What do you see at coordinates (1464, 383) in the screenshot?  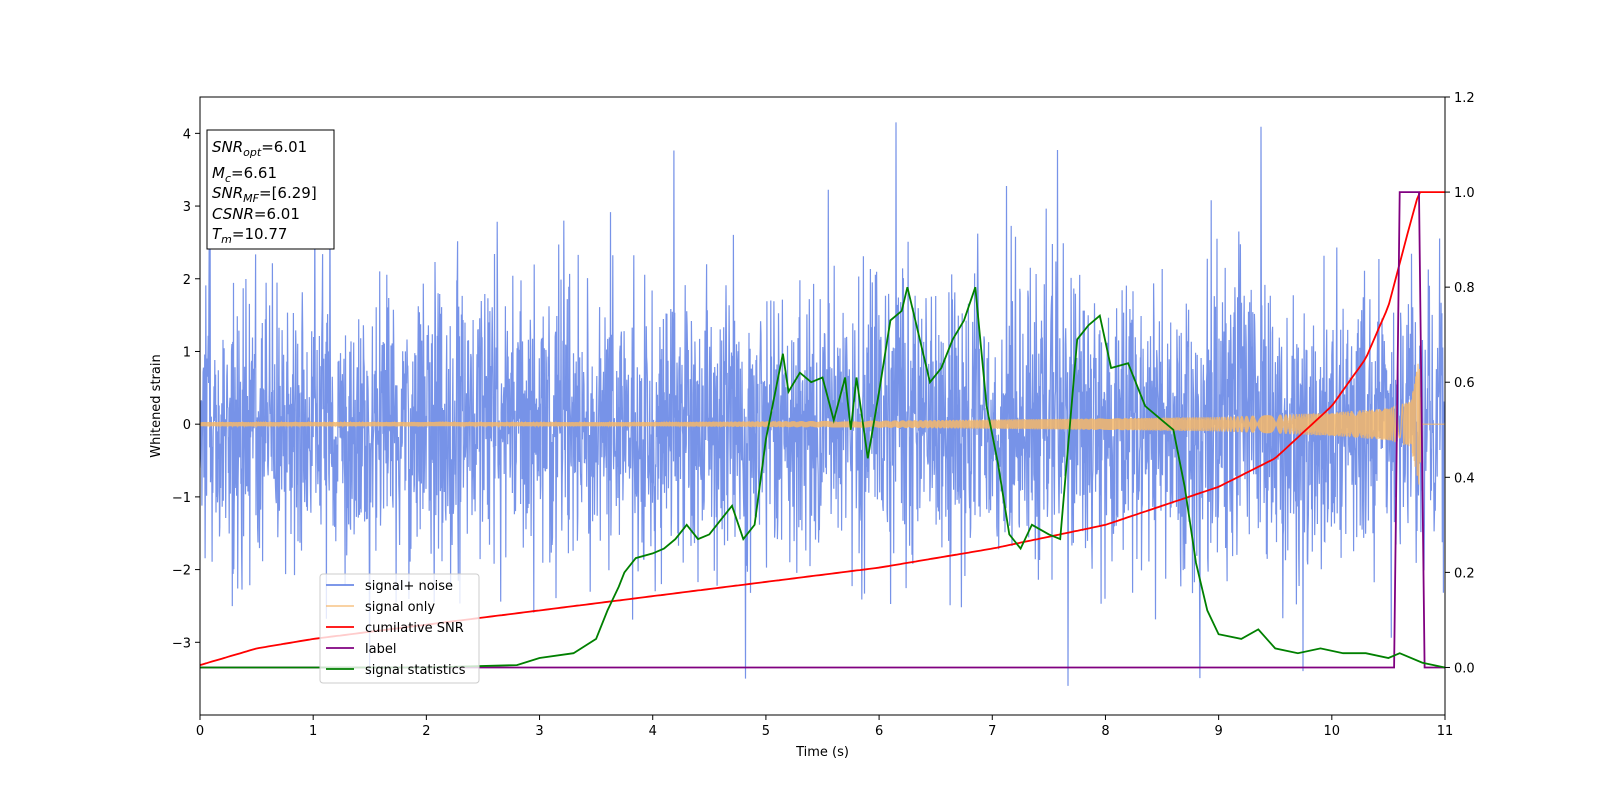 I see `y-right-tick-label: 0.6` at bounding box center [1464, 383].